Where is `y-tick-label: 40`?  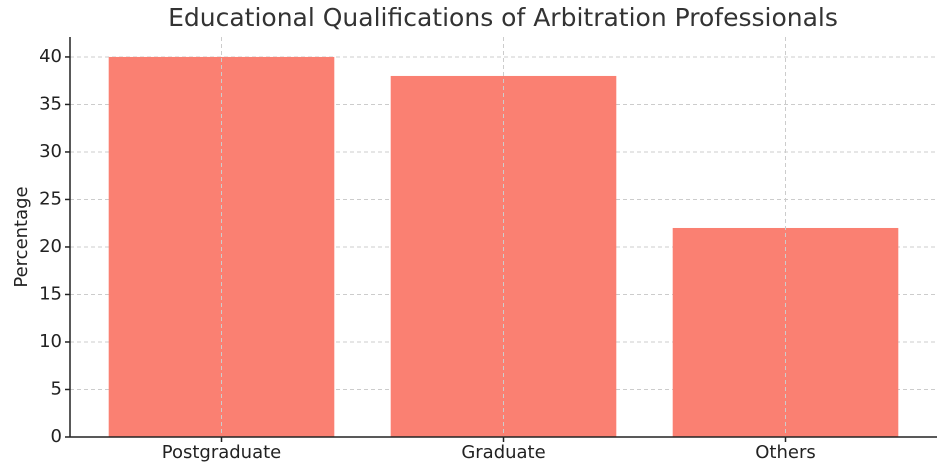
y-tick-label: 40 is located at coordinates (50, 56).